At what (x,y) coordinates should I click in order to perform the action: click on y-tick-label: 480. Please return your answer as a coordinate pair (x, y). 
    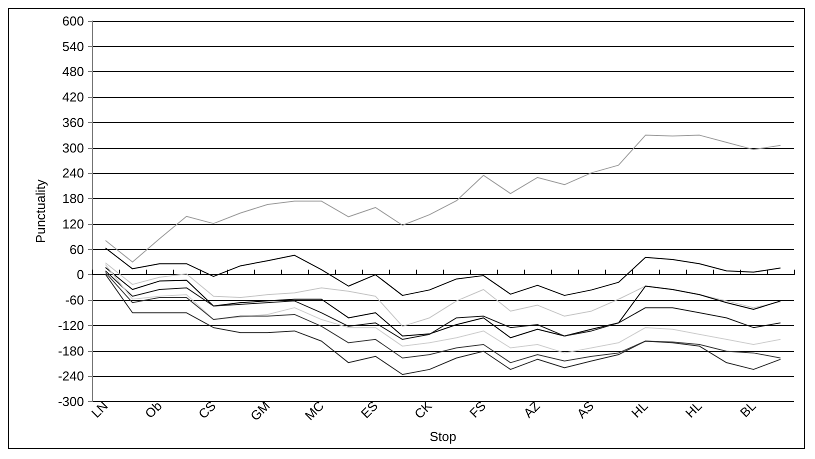
    Looking at the image, I should click on (73, 72).